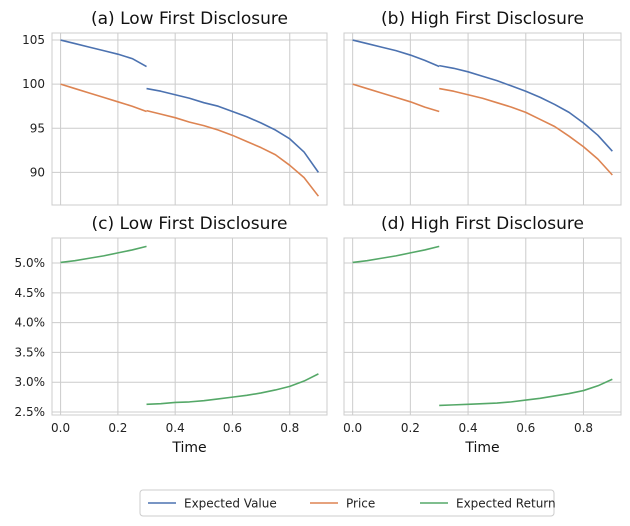  I want to click on legend-item-expected-return: Expected Return, so click(488, 504).